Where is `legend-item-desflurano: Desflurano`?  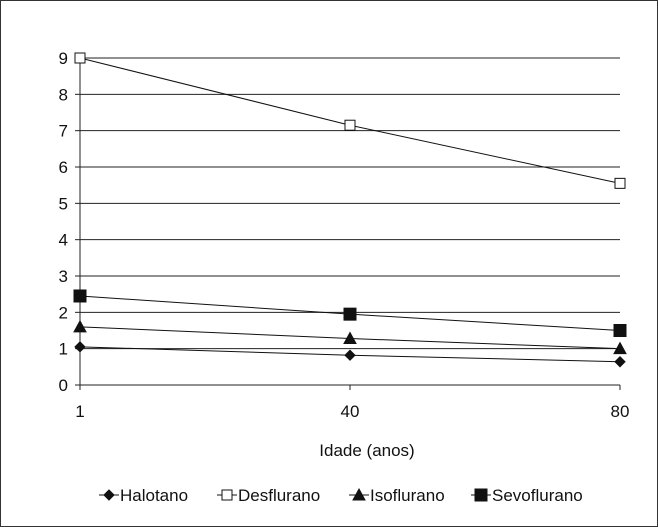 legend-item-desflurano: Desflurano is located at coordinates (268, 495).